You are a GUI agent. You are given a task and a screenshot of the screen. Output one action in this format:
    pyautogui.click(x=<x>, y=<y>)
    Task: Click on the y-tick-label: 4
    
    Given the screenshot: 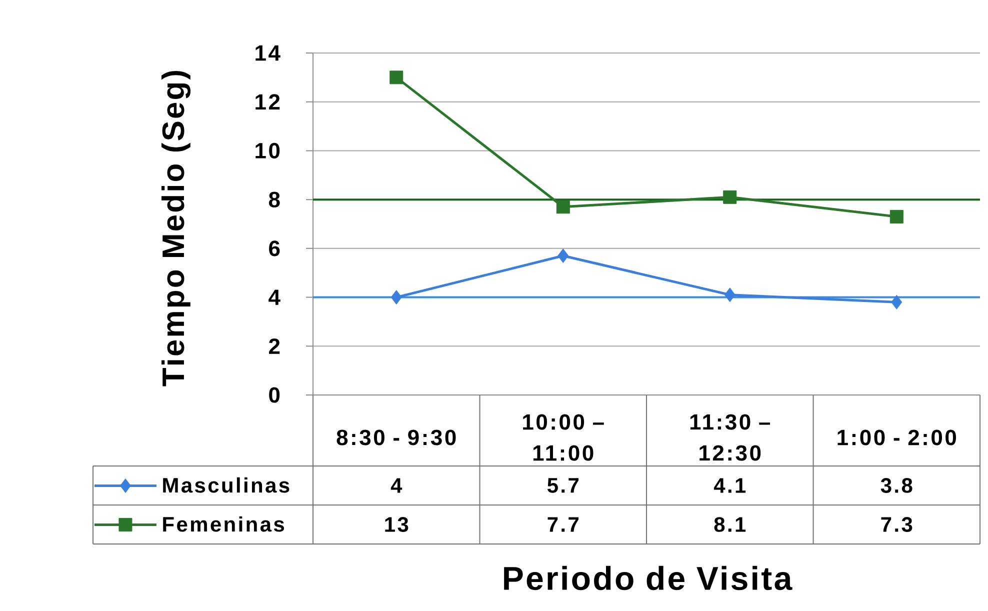 What is the action you would take?
    pyautogui.click(x=274, y=297)
    